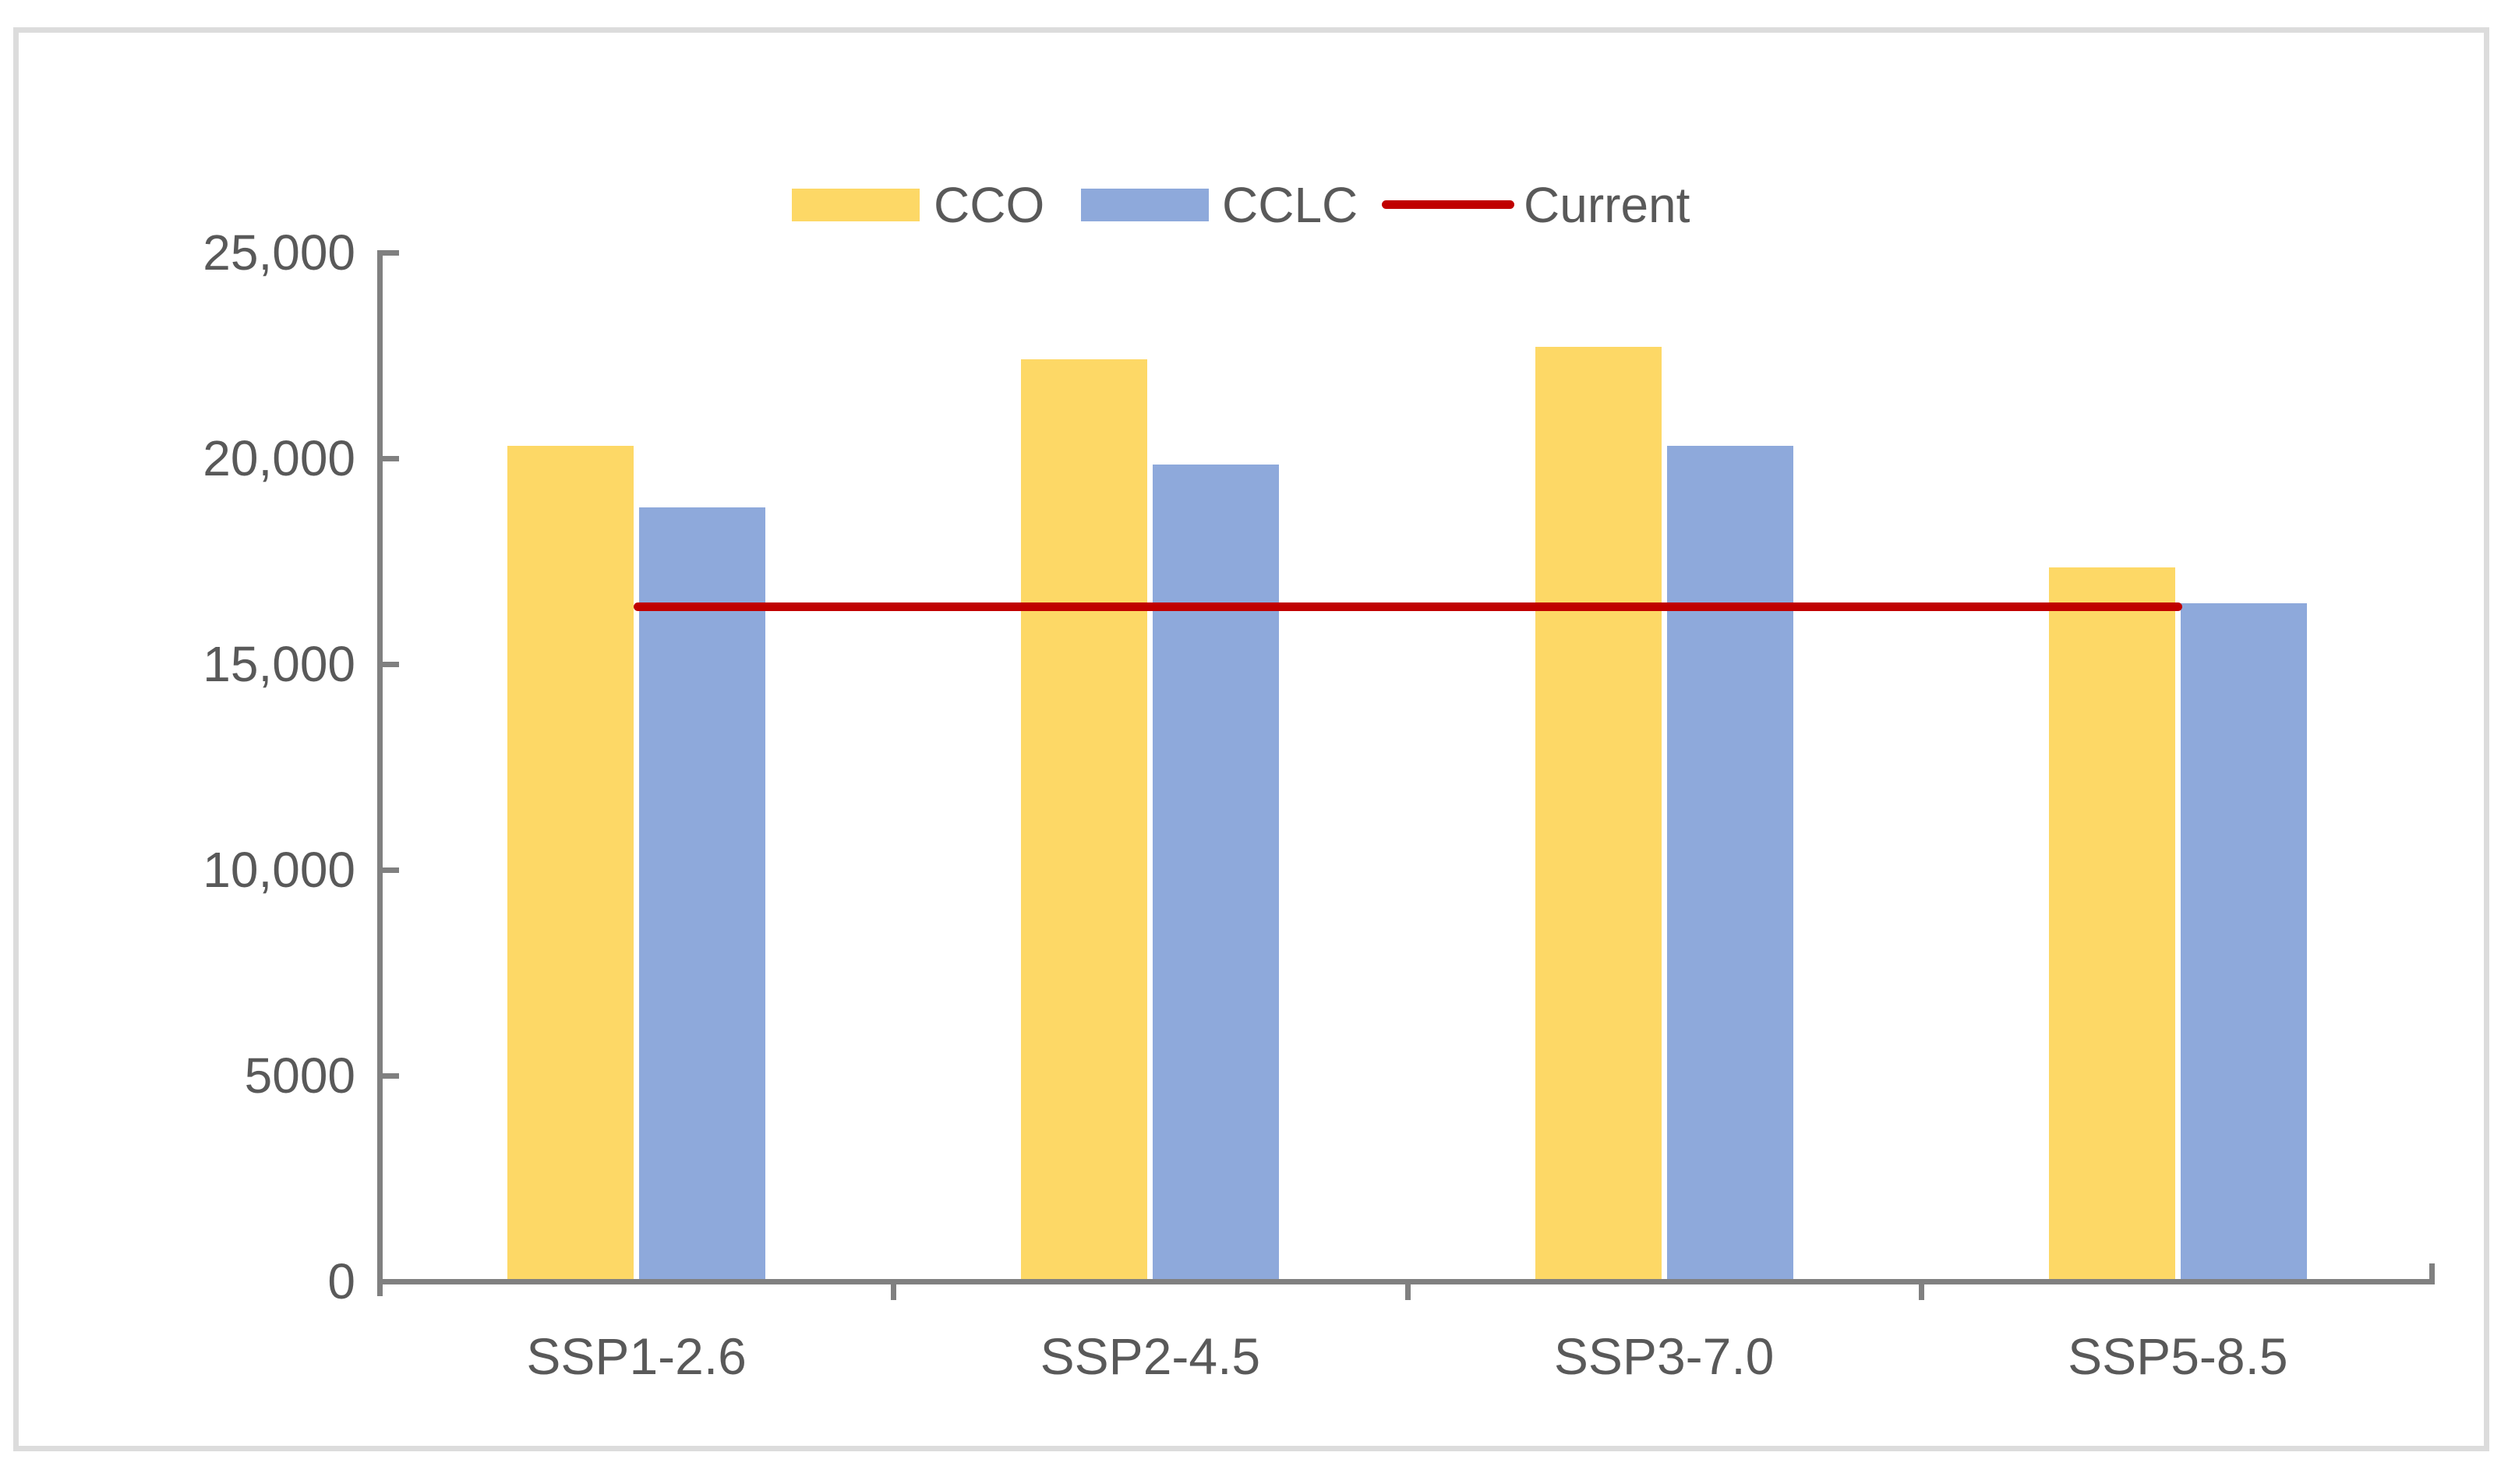  I want to click on y-tick-label-15-000: 15,000, so click(279, 664).